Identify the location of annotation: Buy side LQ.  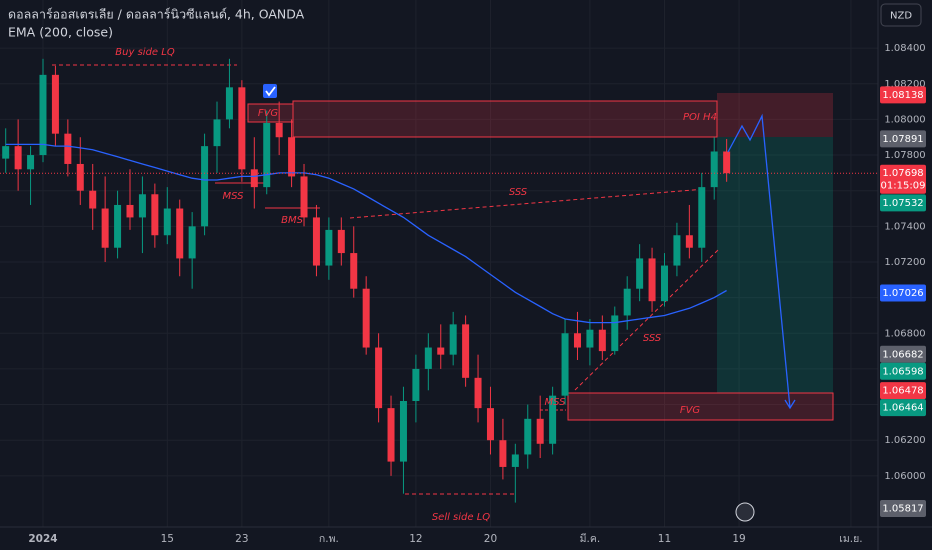
(145, 52).